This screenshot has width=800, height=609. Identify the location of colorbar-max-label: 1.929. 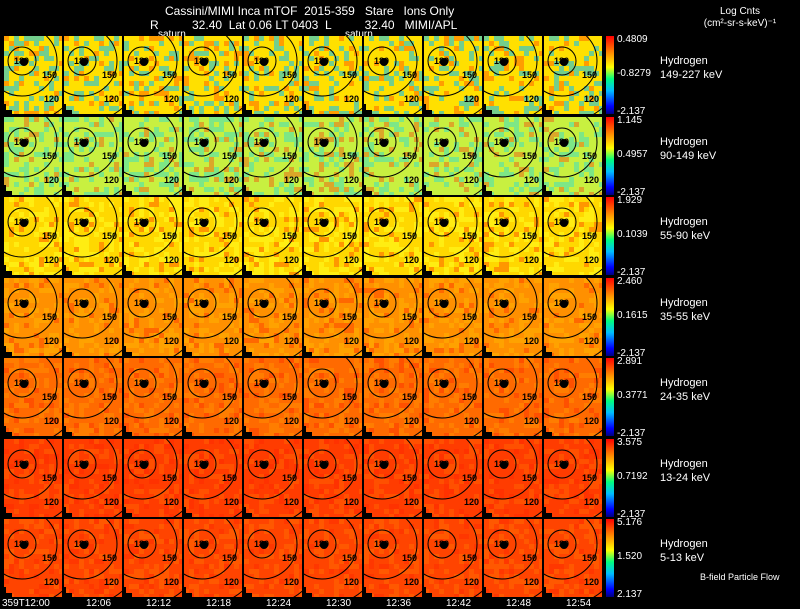
(630, 200).